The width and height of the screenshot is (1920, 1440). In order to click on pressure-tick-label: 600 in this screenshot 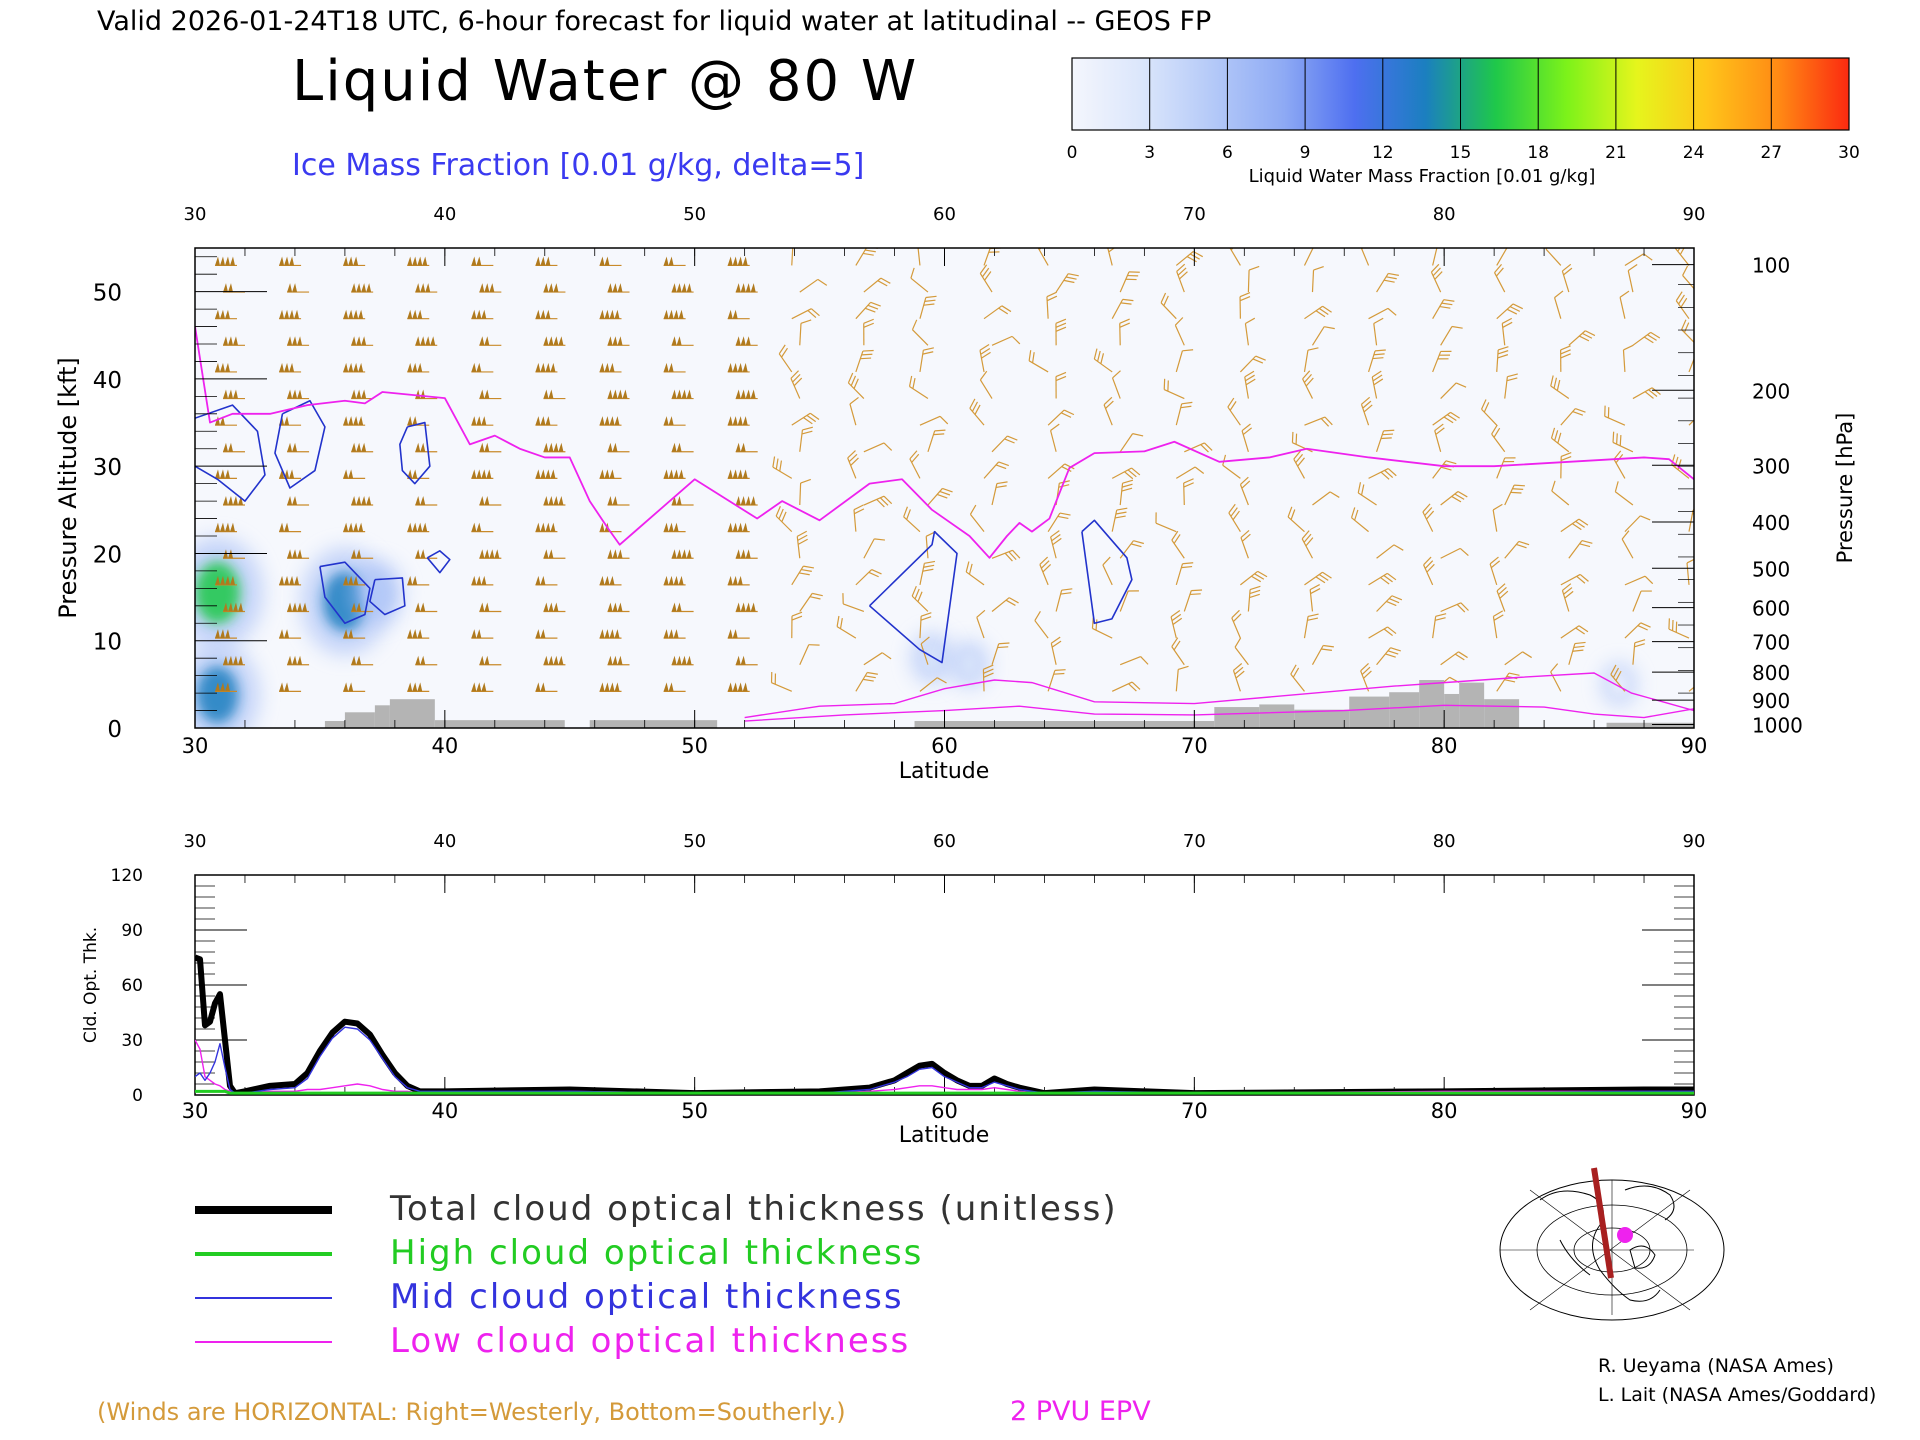, I will do `click(1771, 609)`.